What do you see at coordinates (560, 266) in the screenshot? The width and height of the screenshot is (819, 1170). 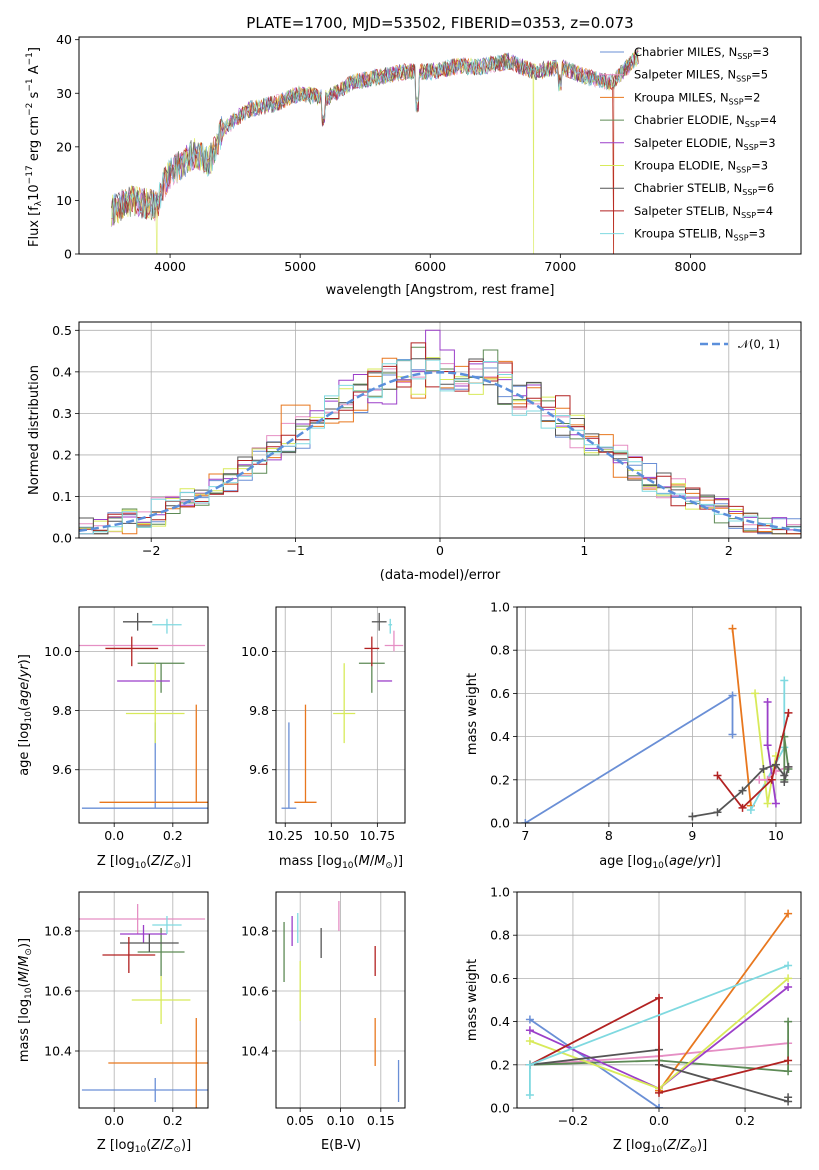 I see `x-tick-label: 7000` at bounding box center [560, 266].